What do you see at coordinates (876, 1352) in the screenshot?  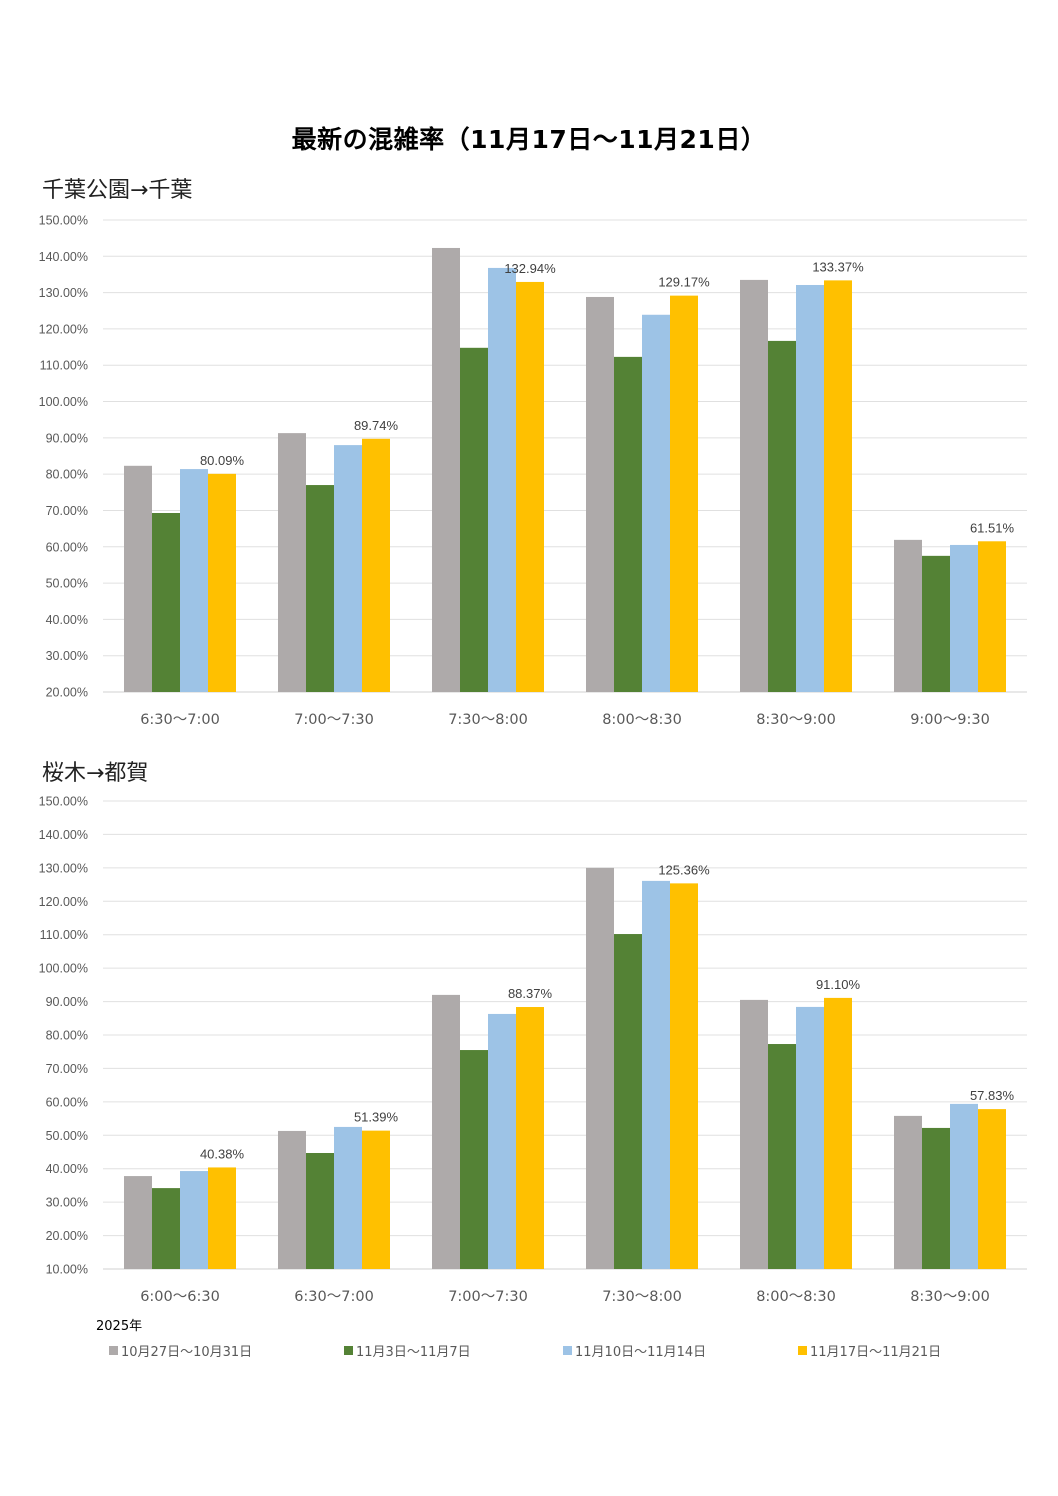 I see `legend-label: 11月17日～11月21日` at bounding box center [876, 1352].